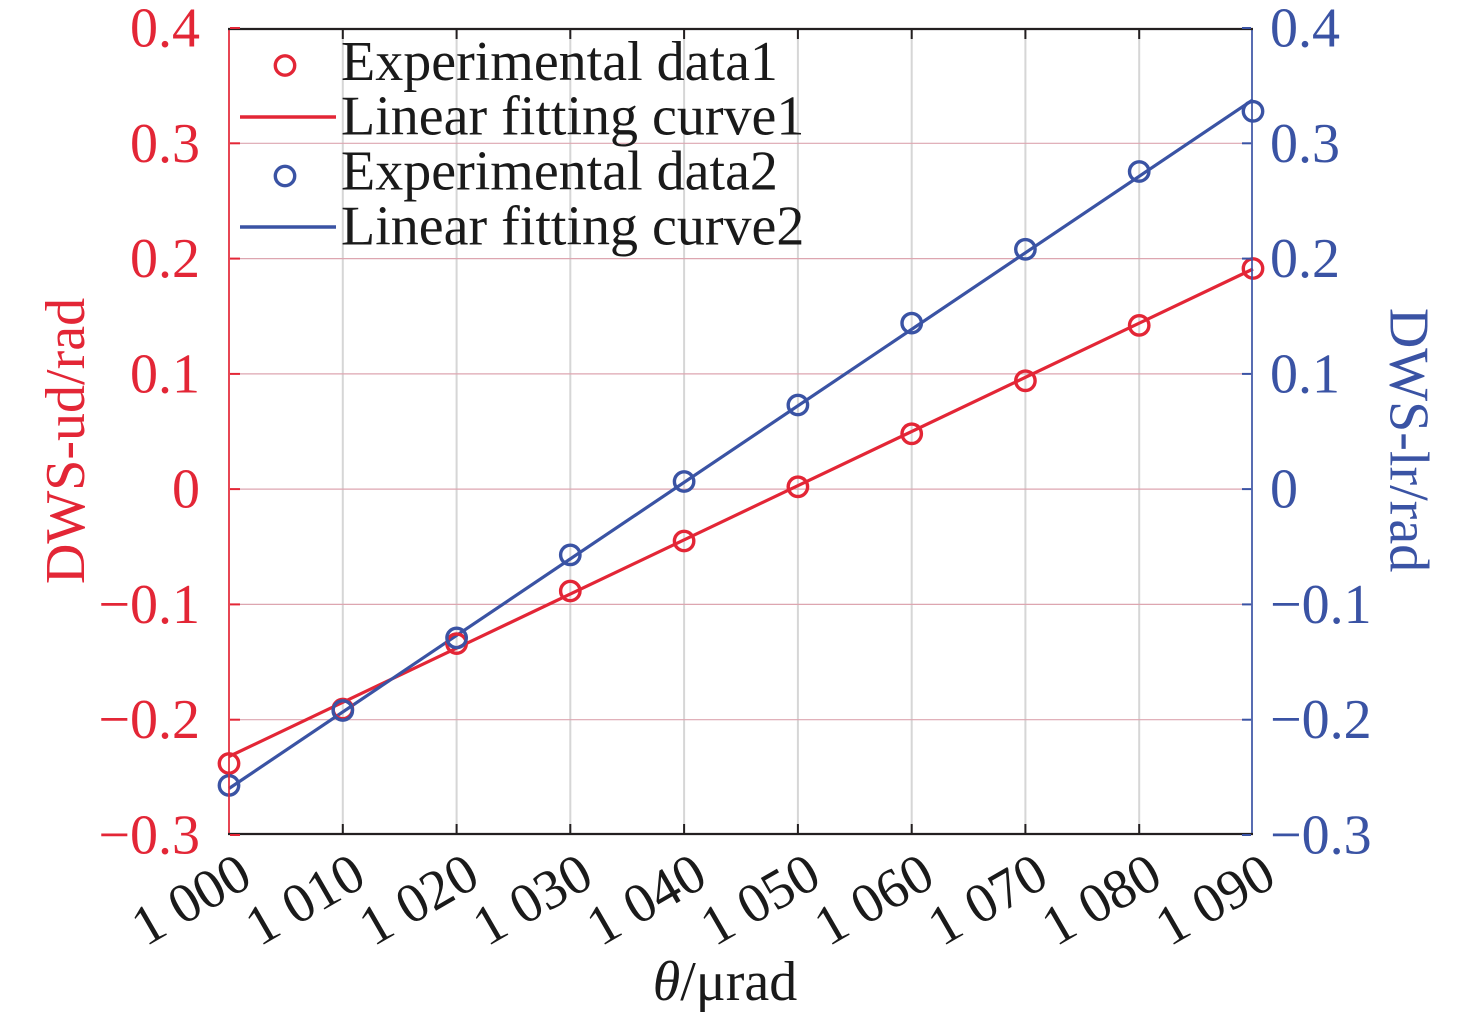  I want to click on svg-text: DWS-lr/rad, so click(1409, 440).